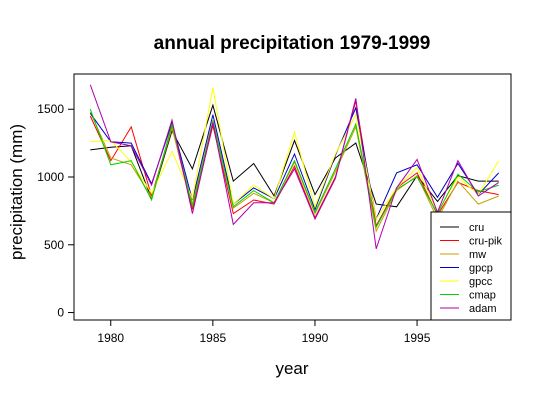 The image size is (550, 412). I want to click on y-tick-label: 500, so click(54, 245).